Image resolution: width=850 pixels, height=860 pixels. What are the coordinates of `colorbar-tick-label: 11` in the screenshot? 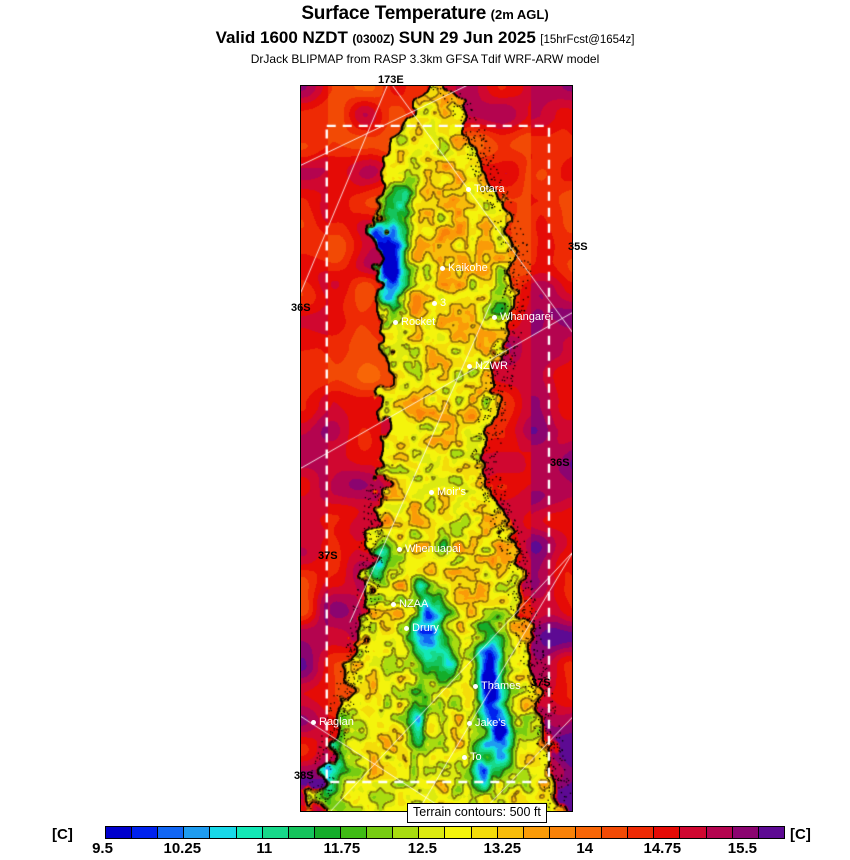 It's located at (264, 848).